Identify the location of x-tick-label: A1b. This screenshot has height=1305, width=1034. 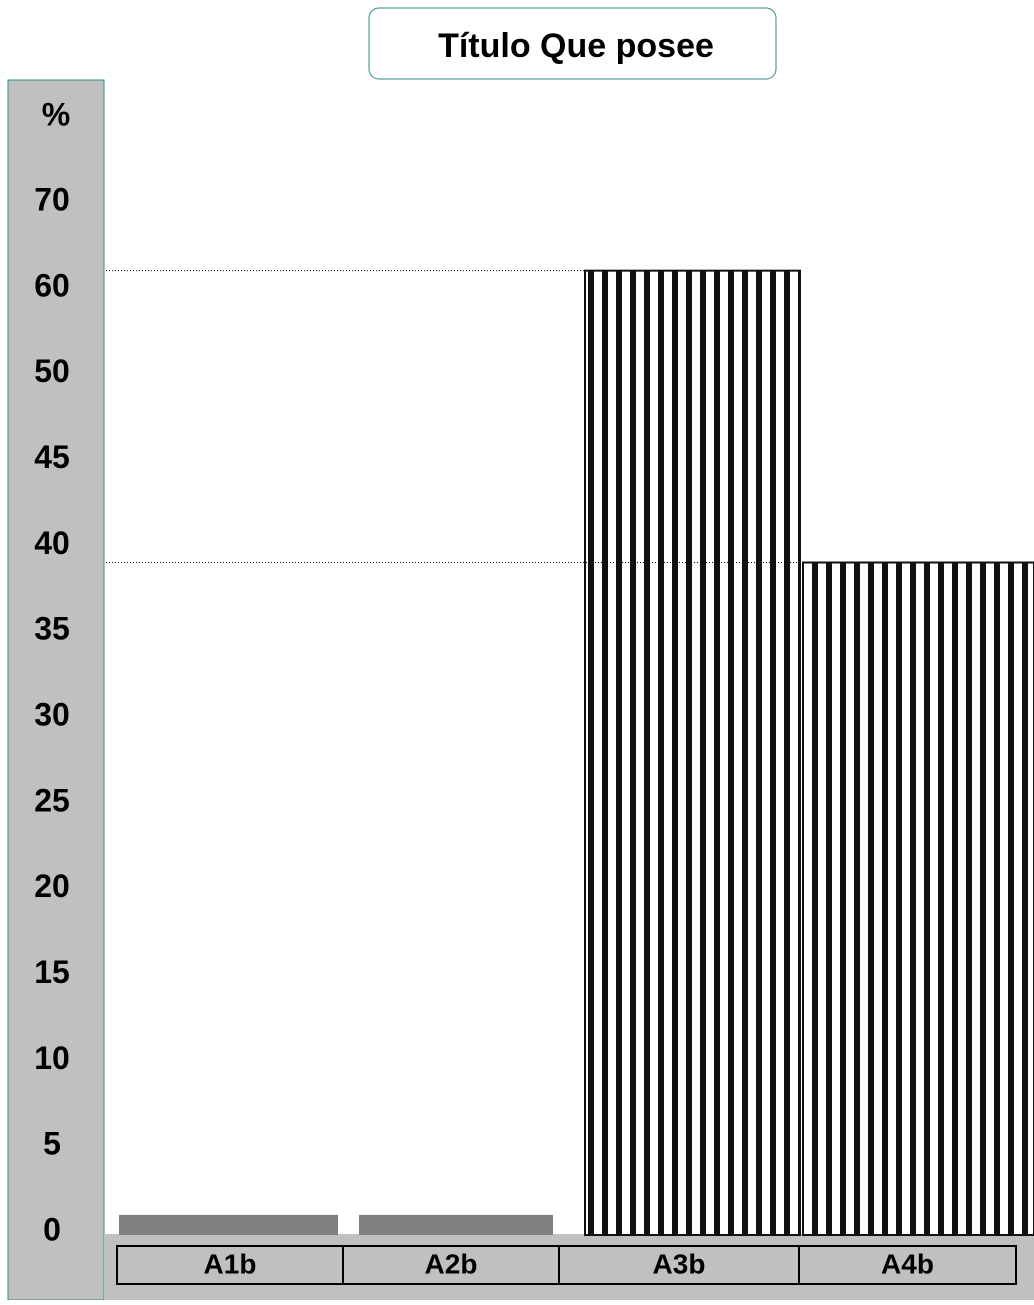
(230, 1263).